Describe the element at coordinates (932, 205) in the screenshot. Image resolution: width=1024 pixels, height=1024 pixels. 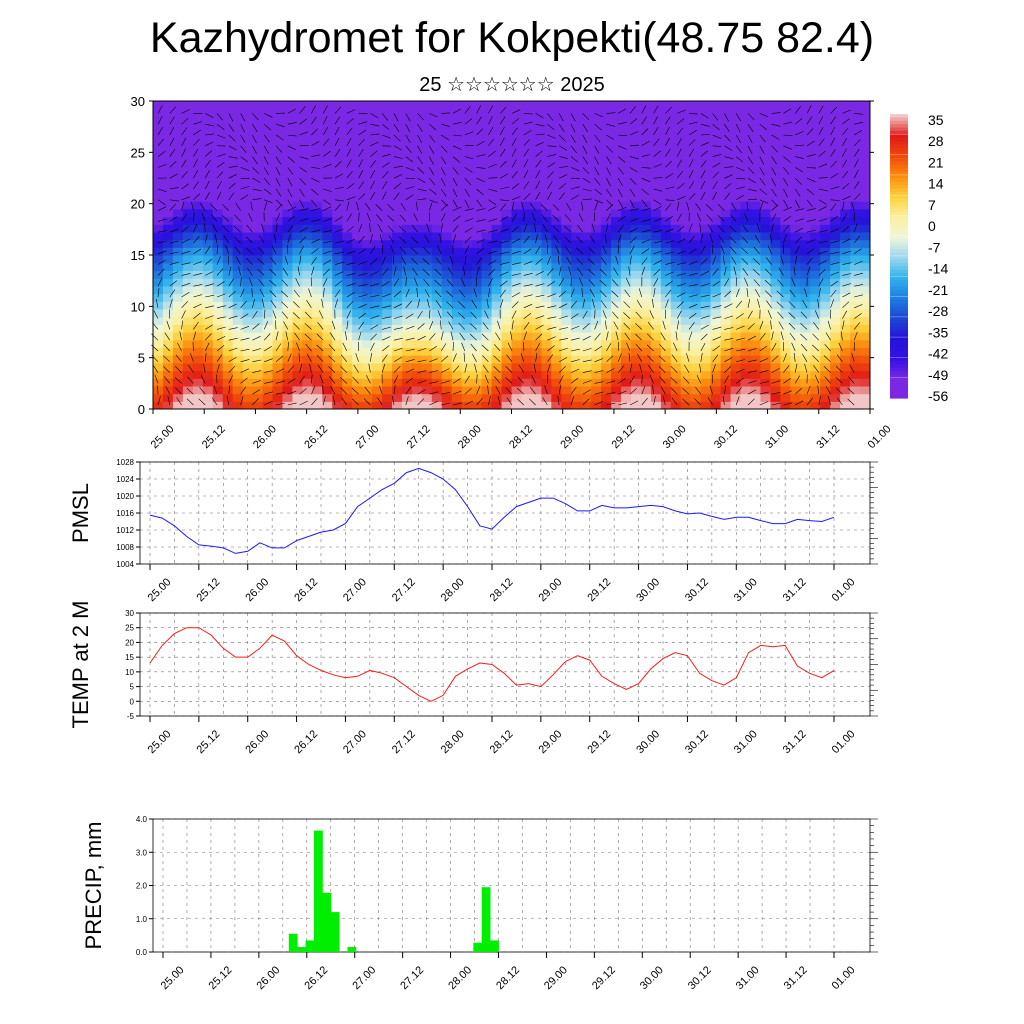
I see `colorbar-label: 7` at that location.